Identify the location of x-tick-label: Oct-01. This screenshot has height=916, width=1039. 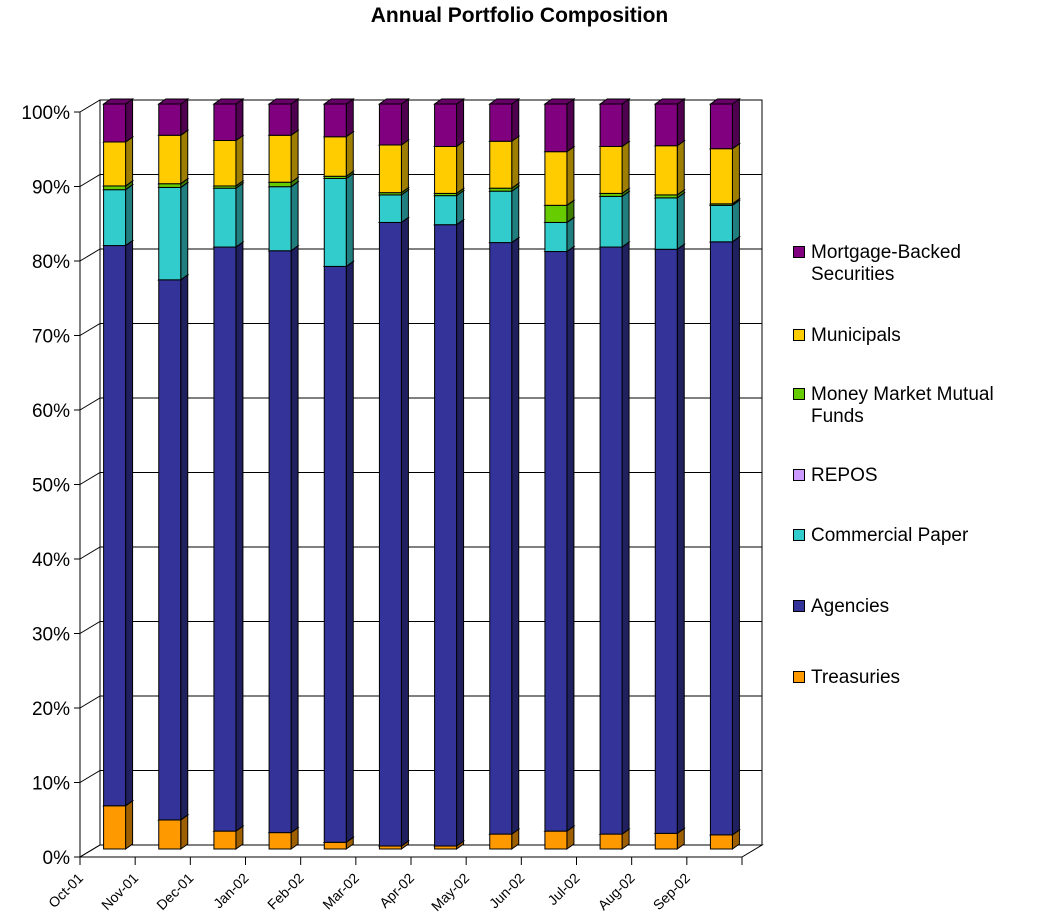
(65, 890).